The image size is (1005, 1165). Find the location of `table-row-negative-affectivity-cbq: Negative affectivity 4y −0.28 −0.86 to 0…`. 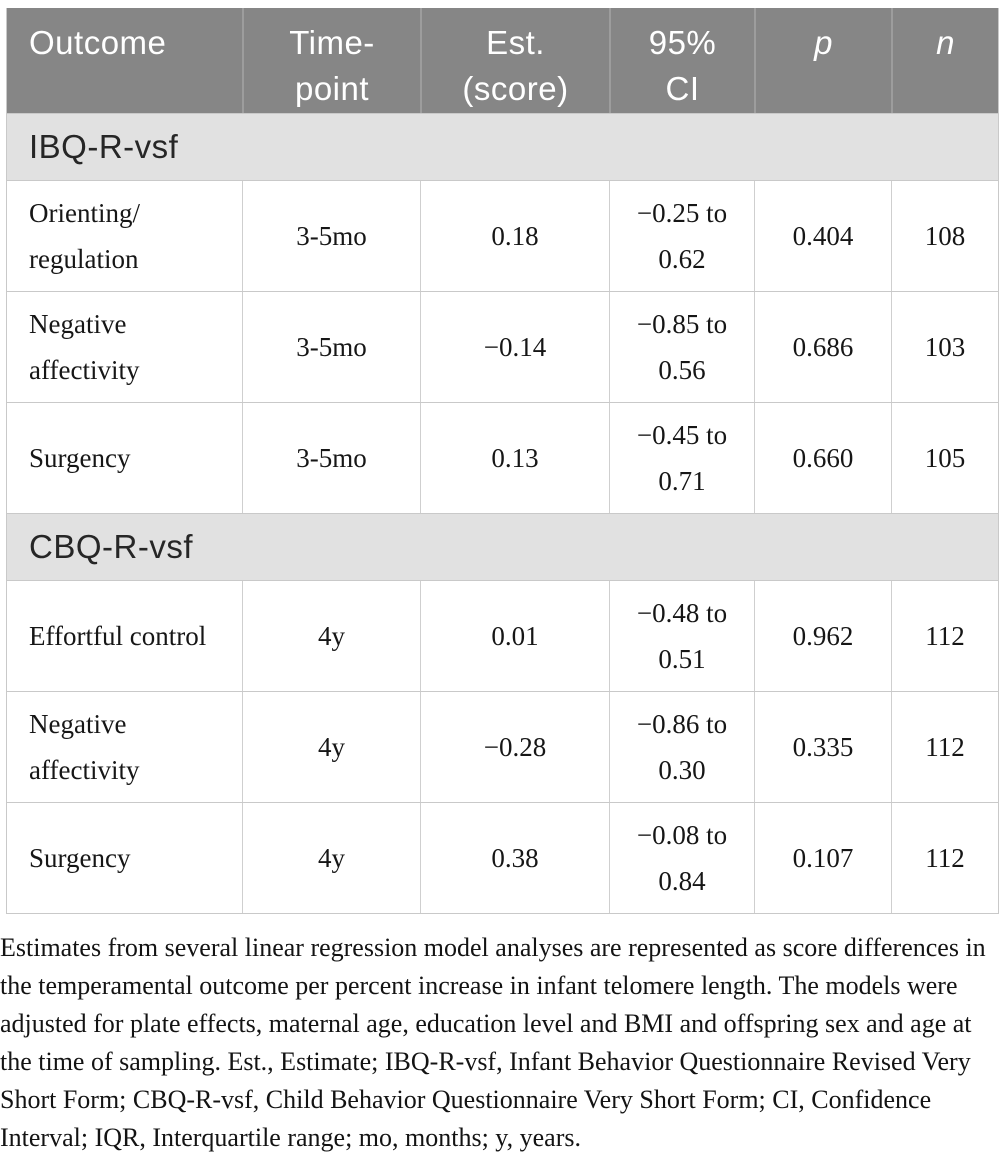

table-row-negative-affectivity-cbq: Negative affectivity 4y −0.28 −0.86 to 0… is located at coordinates (502, 746).